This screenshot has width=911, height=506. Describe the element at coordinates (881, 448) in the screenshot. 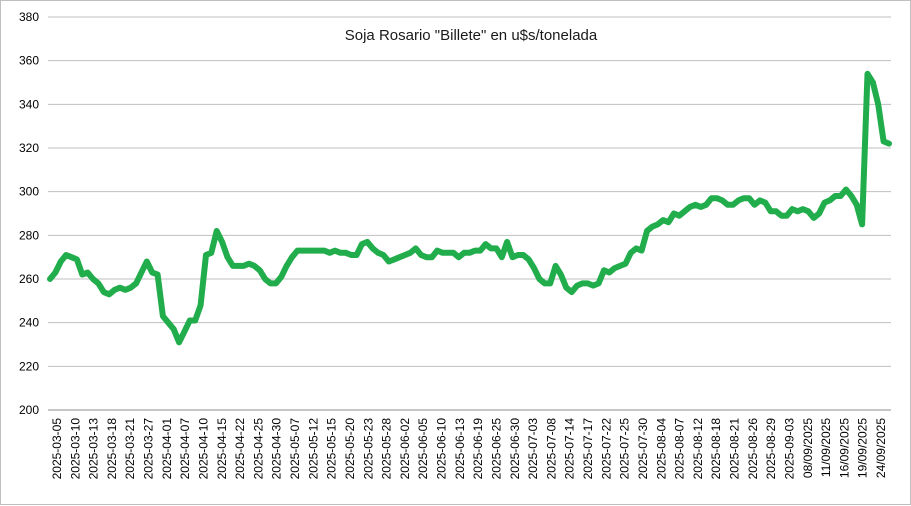

I see `x-tick-label: 24/09/2025` at that location.